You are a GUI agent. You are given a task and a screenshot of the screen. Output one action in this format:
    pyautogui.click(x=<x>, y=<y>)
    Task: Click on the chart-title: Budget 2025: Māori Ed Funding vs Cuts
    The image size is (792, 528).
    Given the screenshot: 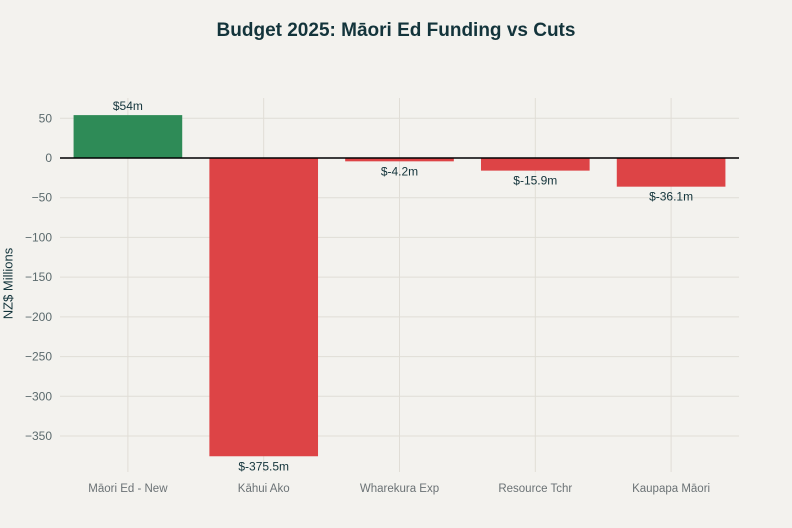 What is the action you would take?
    pyautogui.click(x=396, y=30)
    